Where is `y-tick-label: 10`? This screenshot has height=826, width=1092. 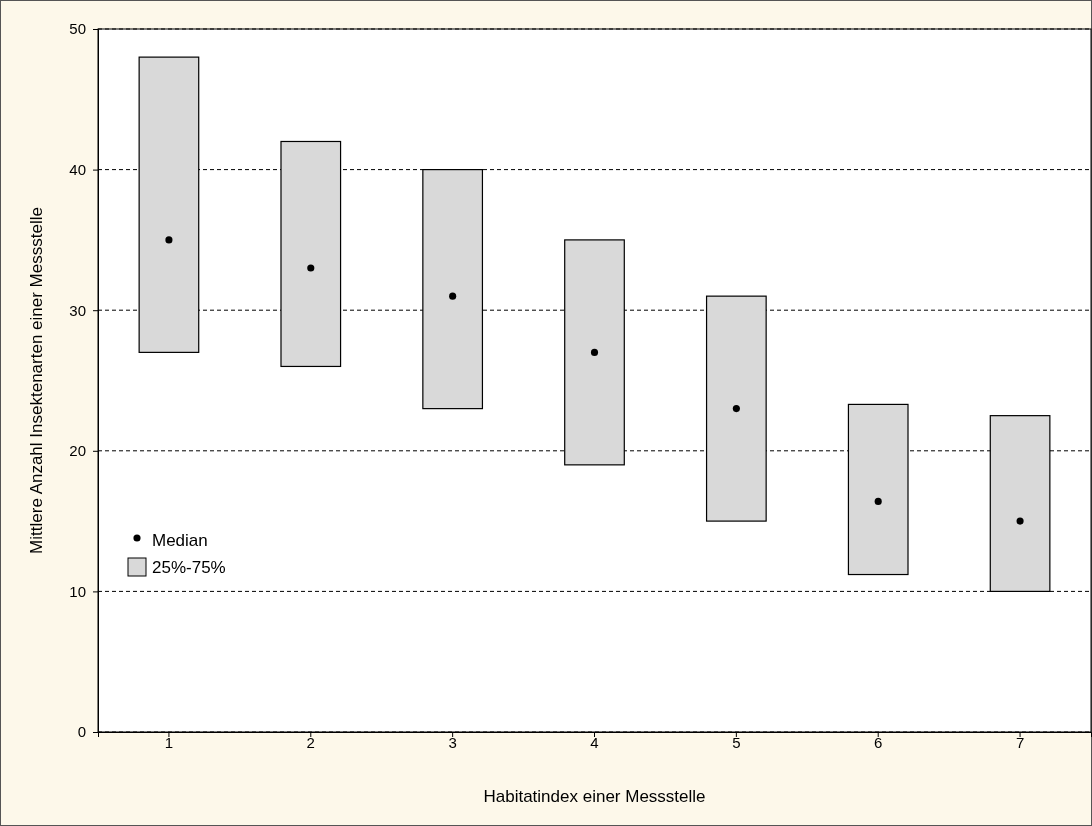
y-tick-label: 10 is located at coordinates (77, 591).